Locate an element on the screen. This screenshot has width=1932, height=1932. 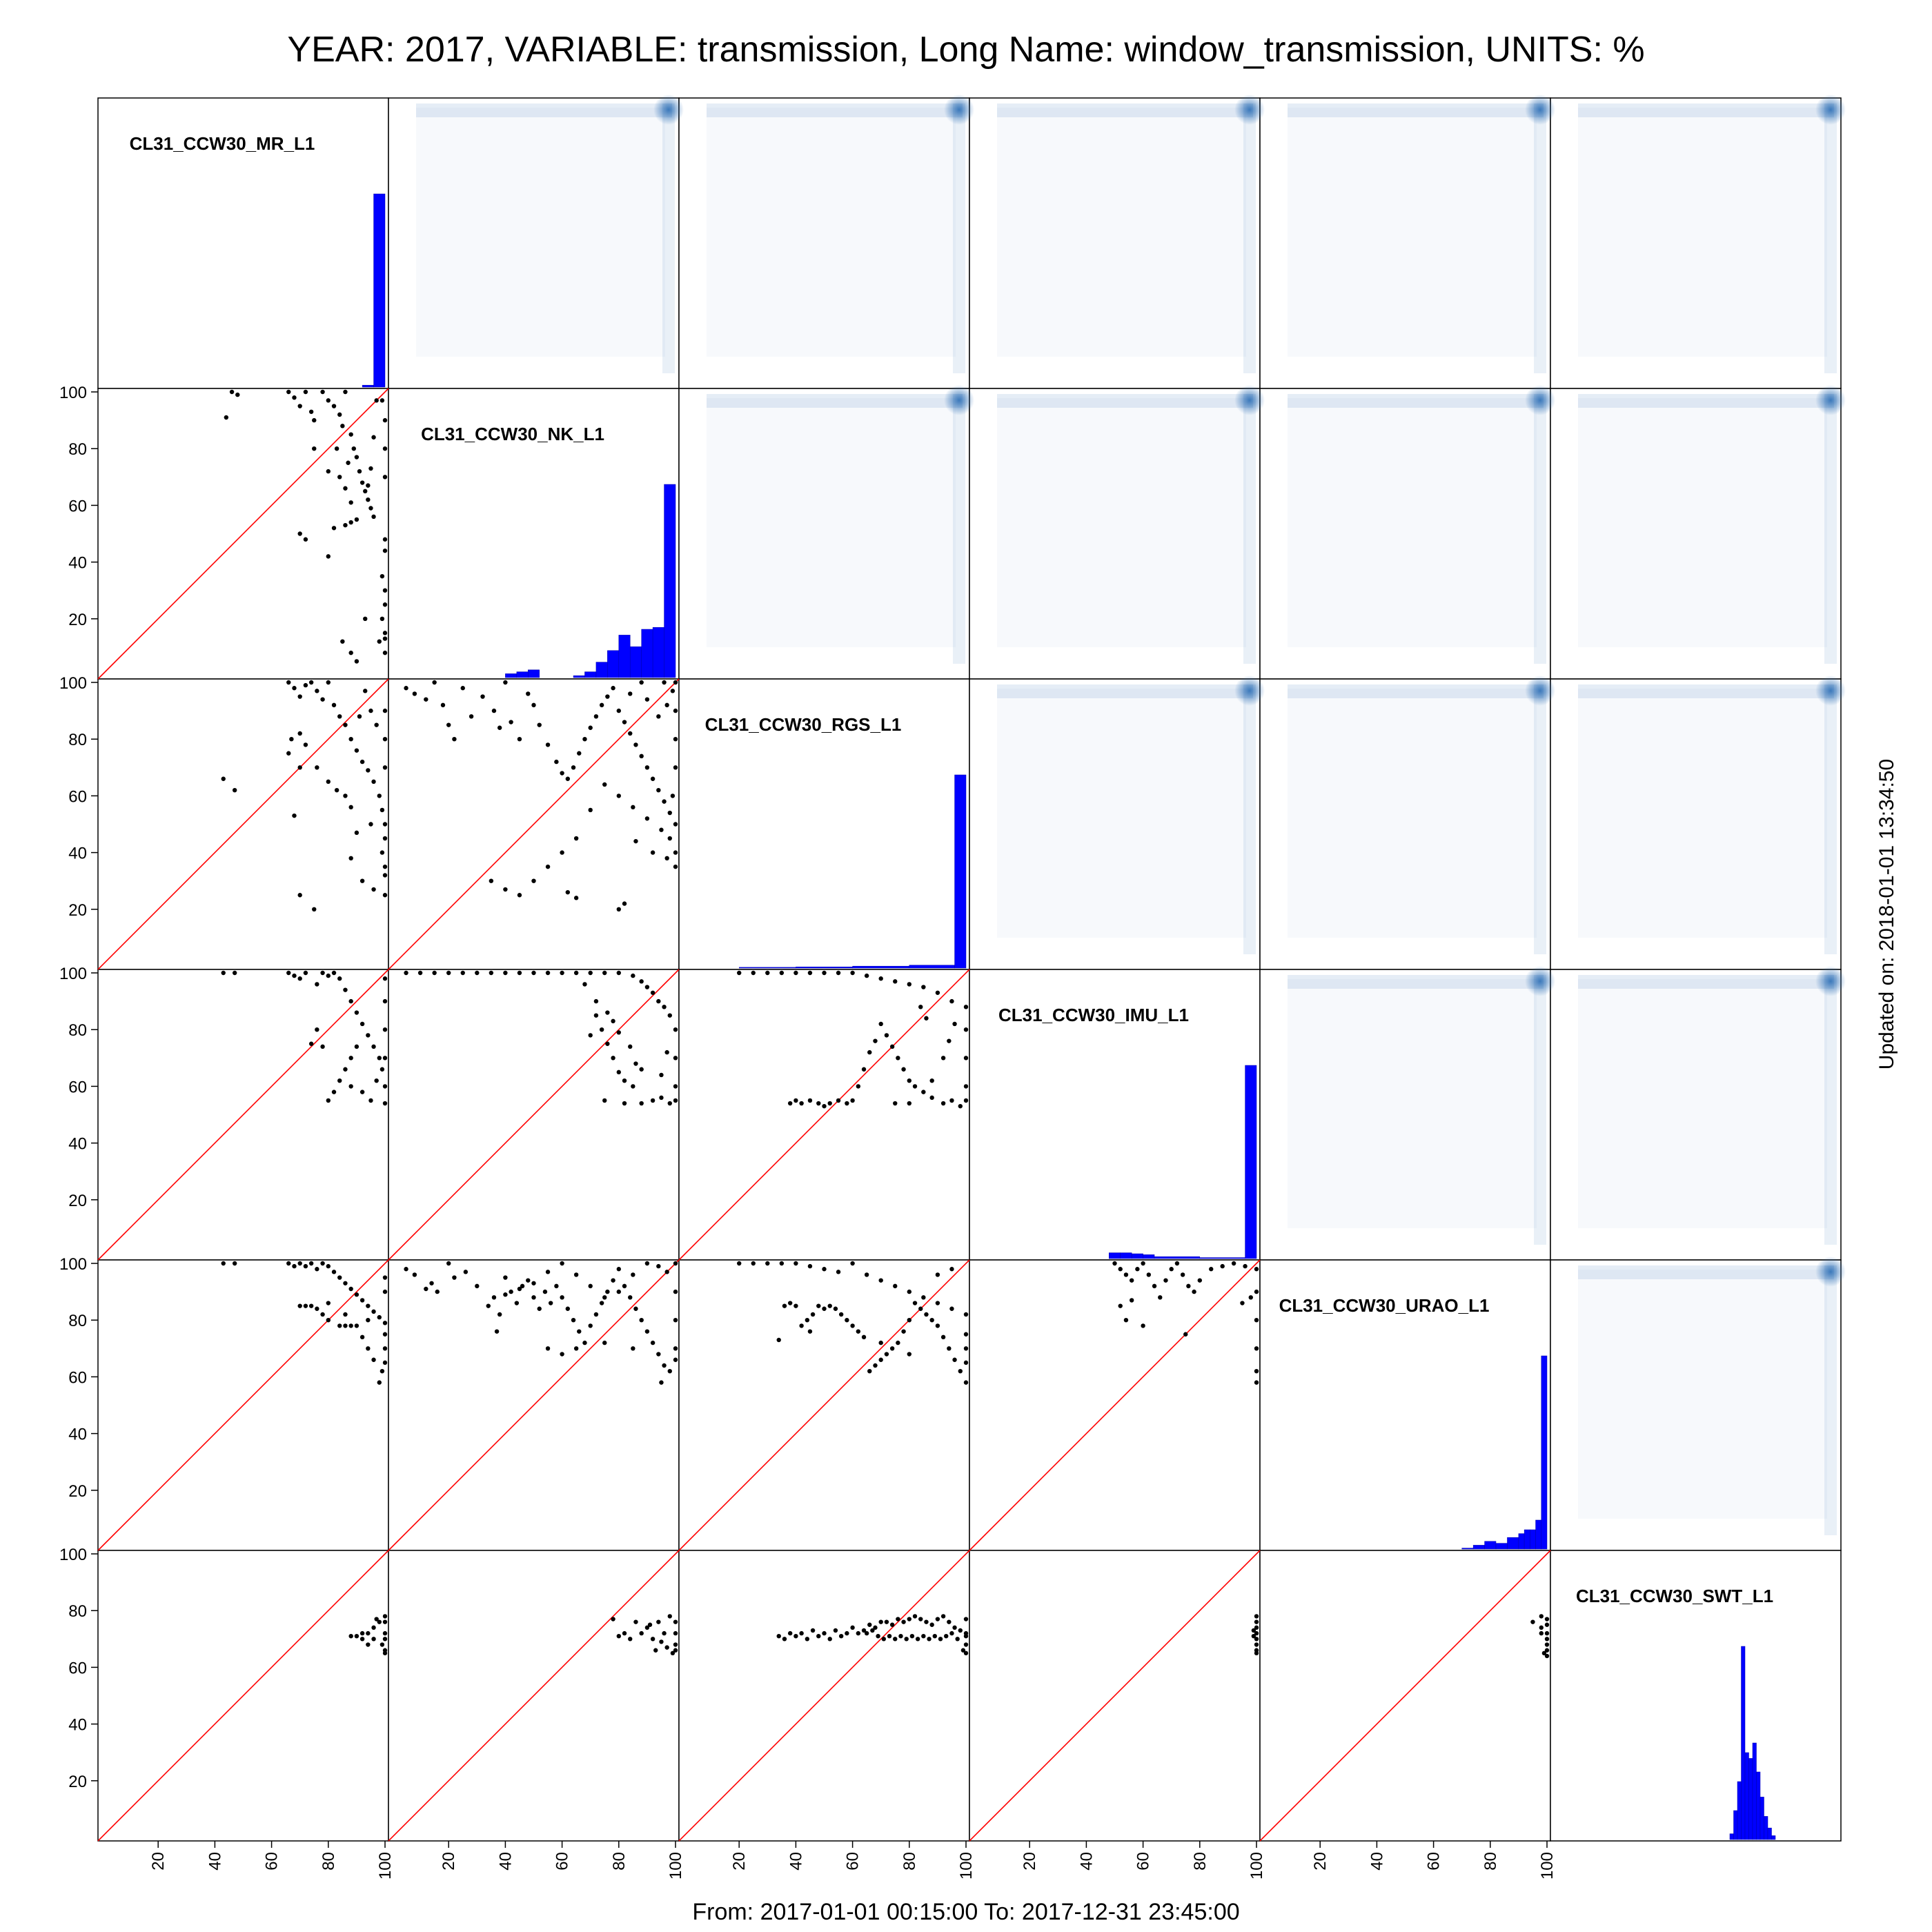
density-panel is located at coordinates (1712, 524).